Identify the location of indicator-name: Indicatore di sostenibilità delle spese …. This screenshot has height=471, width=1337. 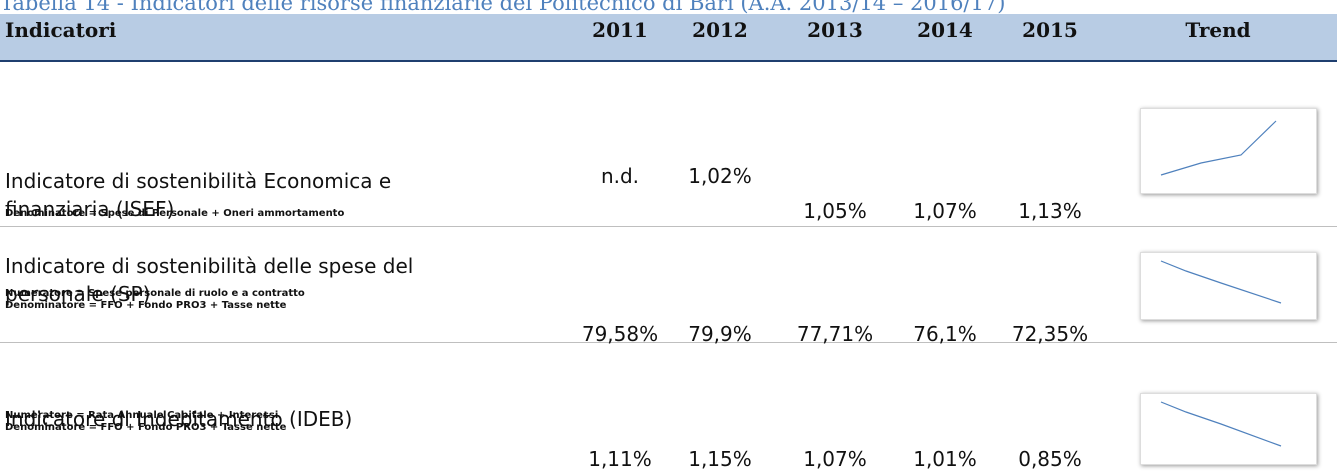
(209, 280).